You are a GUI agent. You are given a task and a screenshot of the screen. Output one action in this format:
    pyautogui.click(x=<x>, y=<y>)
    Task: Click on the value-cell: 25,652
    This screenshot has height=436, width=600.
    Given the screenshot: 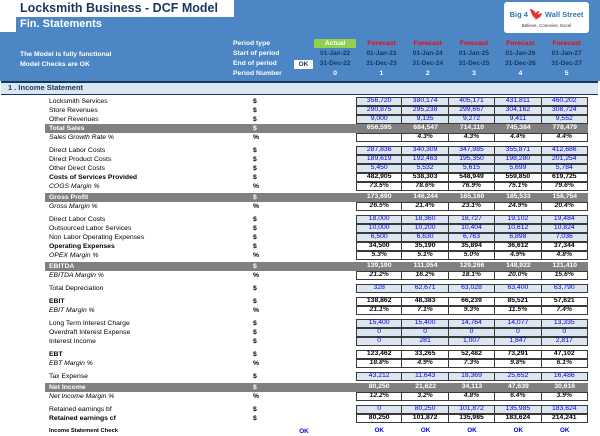 What is the action you would take?
    pyautogui.click(x=518, y=376)
    